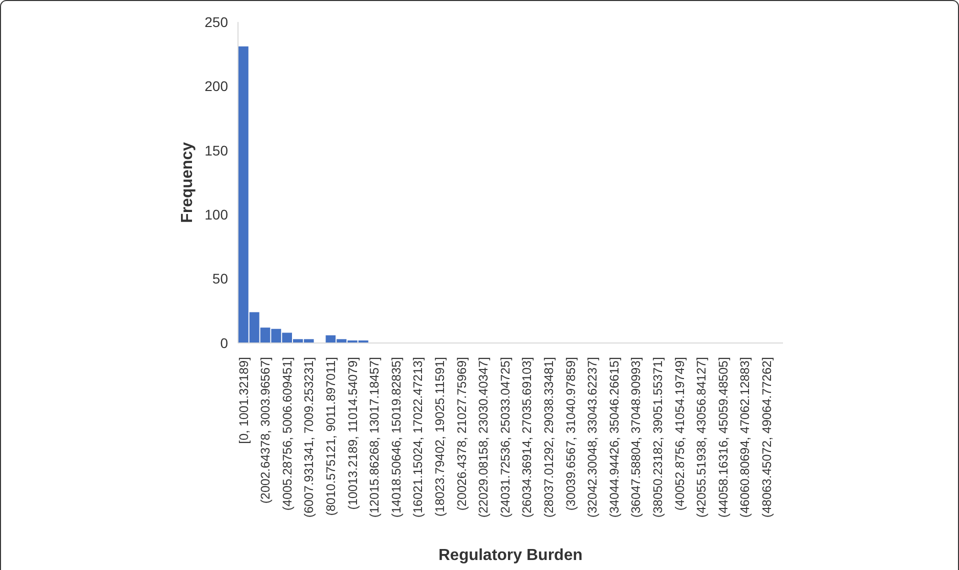 Image resolution: width=959 pixels, height=570 pixels. What do you see at coordinates (593, 437) in the screenshot?
I see `x-tick-label: (32042.30048, 33043.62237]` at bounding box center [593, 437].